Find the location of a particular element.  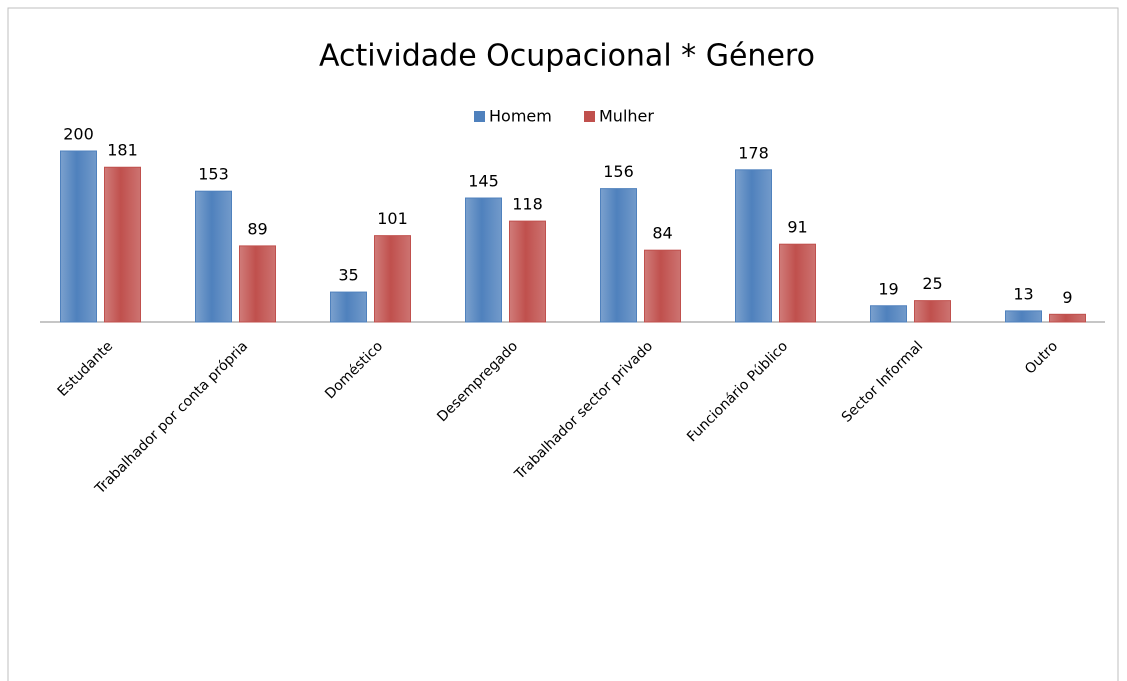

legend-label: Homem is located at coordinates (520, 116).